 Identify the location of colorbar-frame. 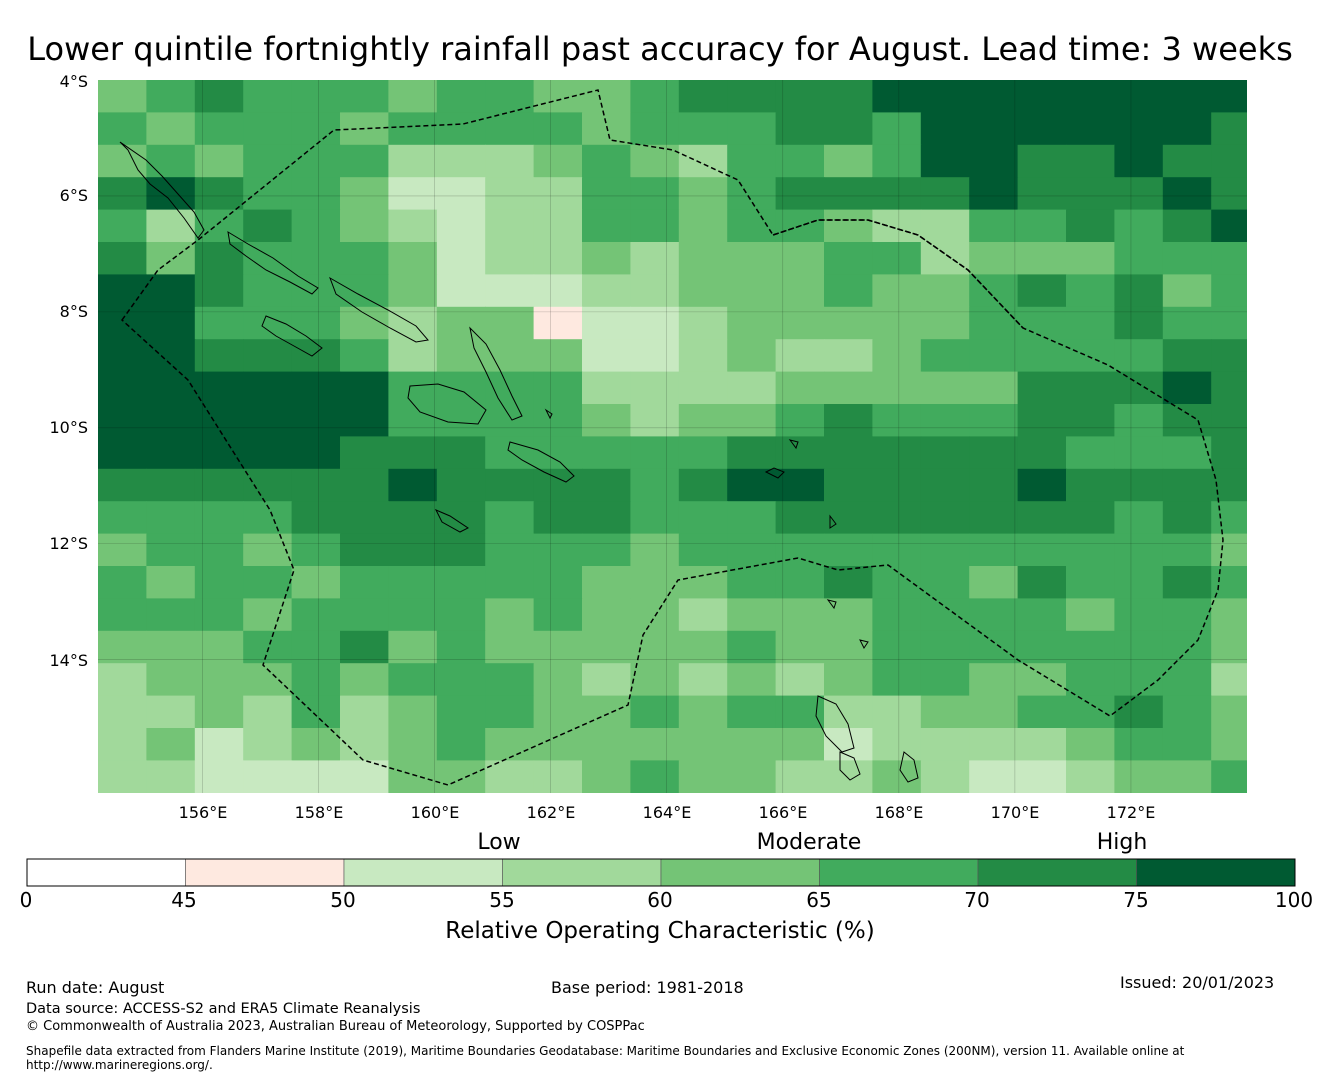
(661, 872).